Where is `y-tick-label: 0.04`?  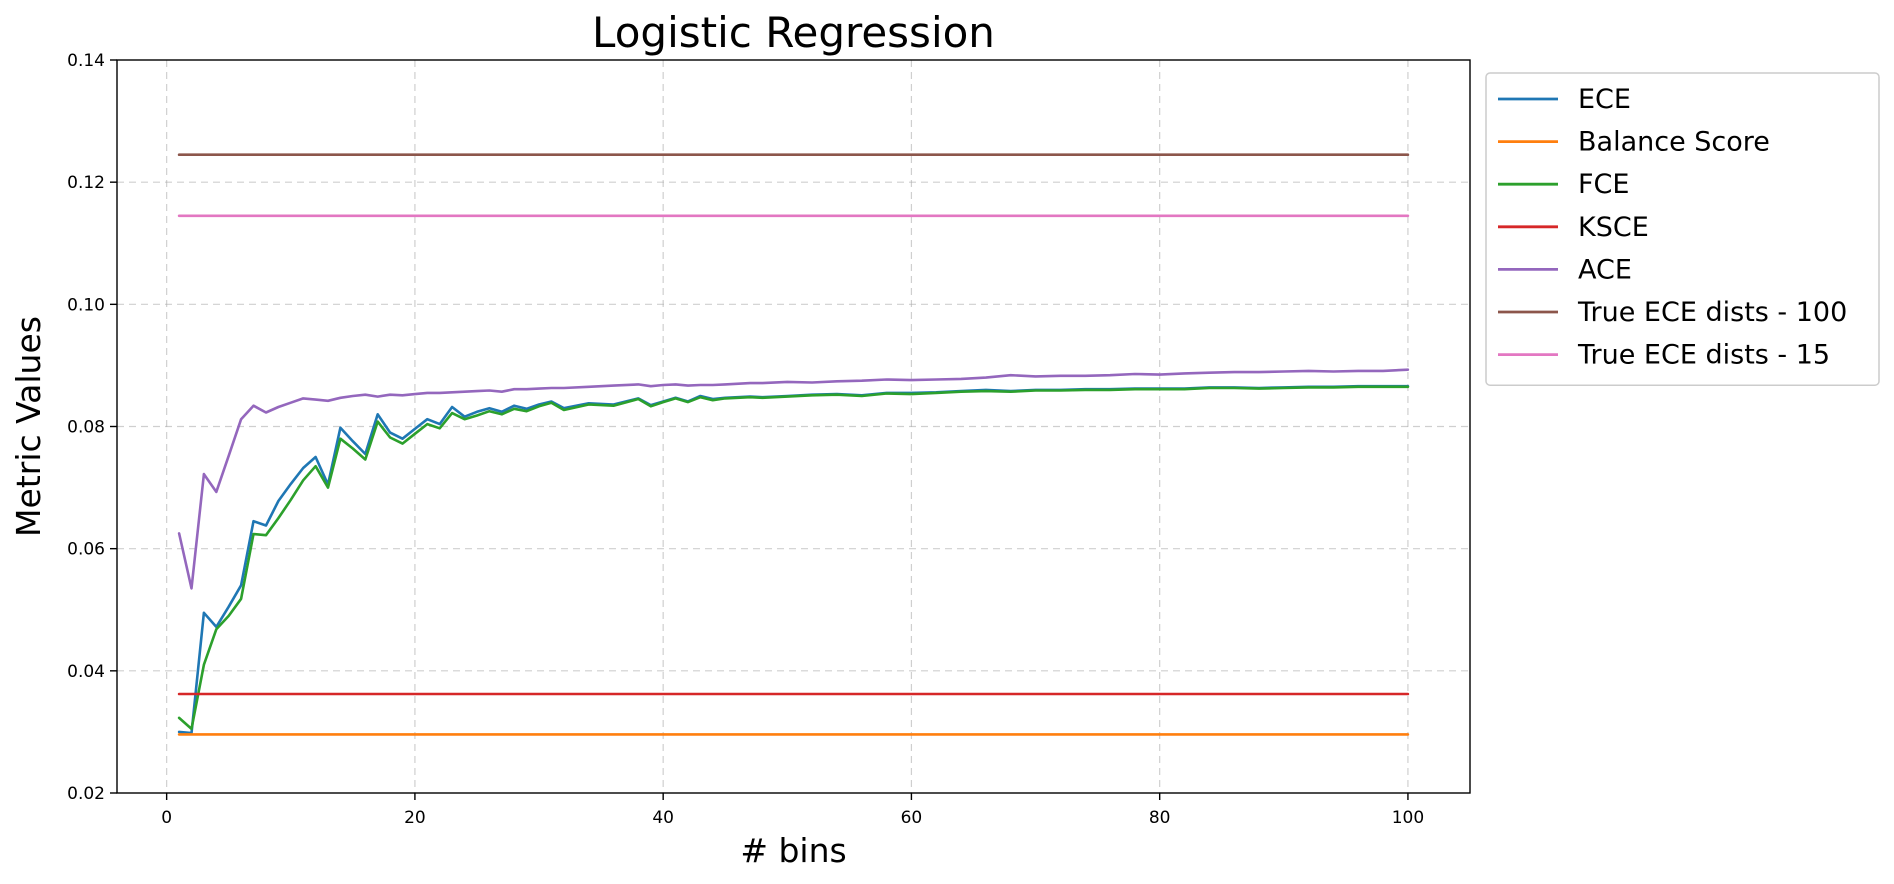
y-tick-label: 0.04 is located at coordinates (86, 672).